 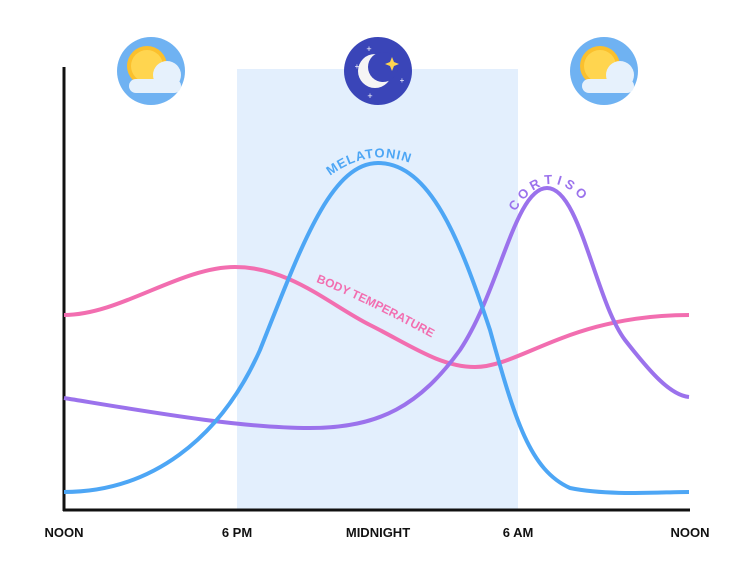 I want to click on moon-stars-icon: + + + +, so click(x=378, y=71).